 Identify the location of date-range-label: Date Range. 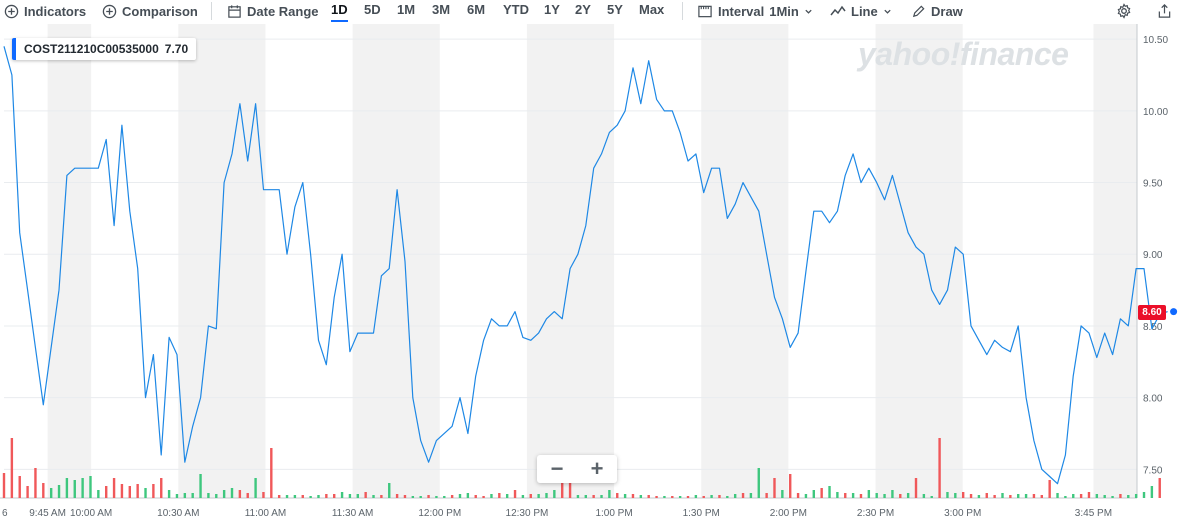
(283, 11).